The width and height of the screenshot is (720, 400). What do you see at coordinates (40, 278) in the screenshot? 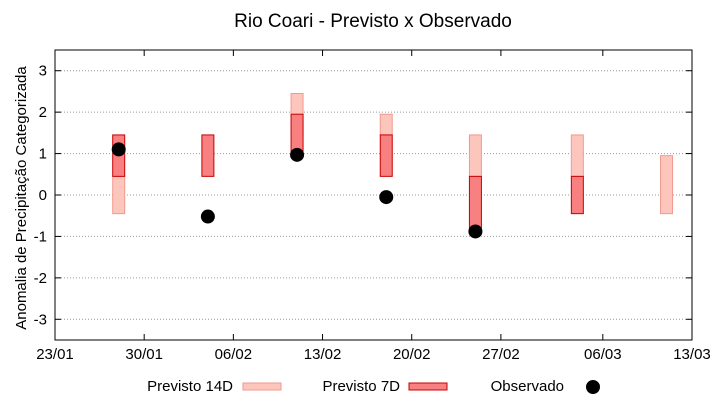
I see `y-tick-label: -2` at bounding box center [40, 278].